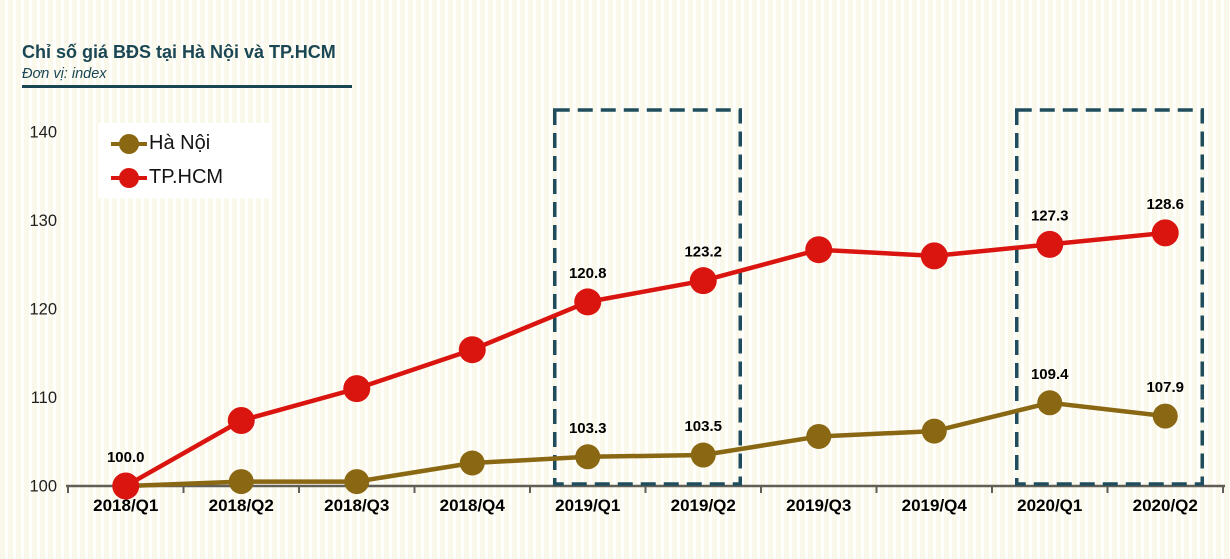 This screenshot has height=559, width=1230. What do you see at coordinates (187, 86) in the screenshot?
I see `title-underline` at bounding box center [187, 86].